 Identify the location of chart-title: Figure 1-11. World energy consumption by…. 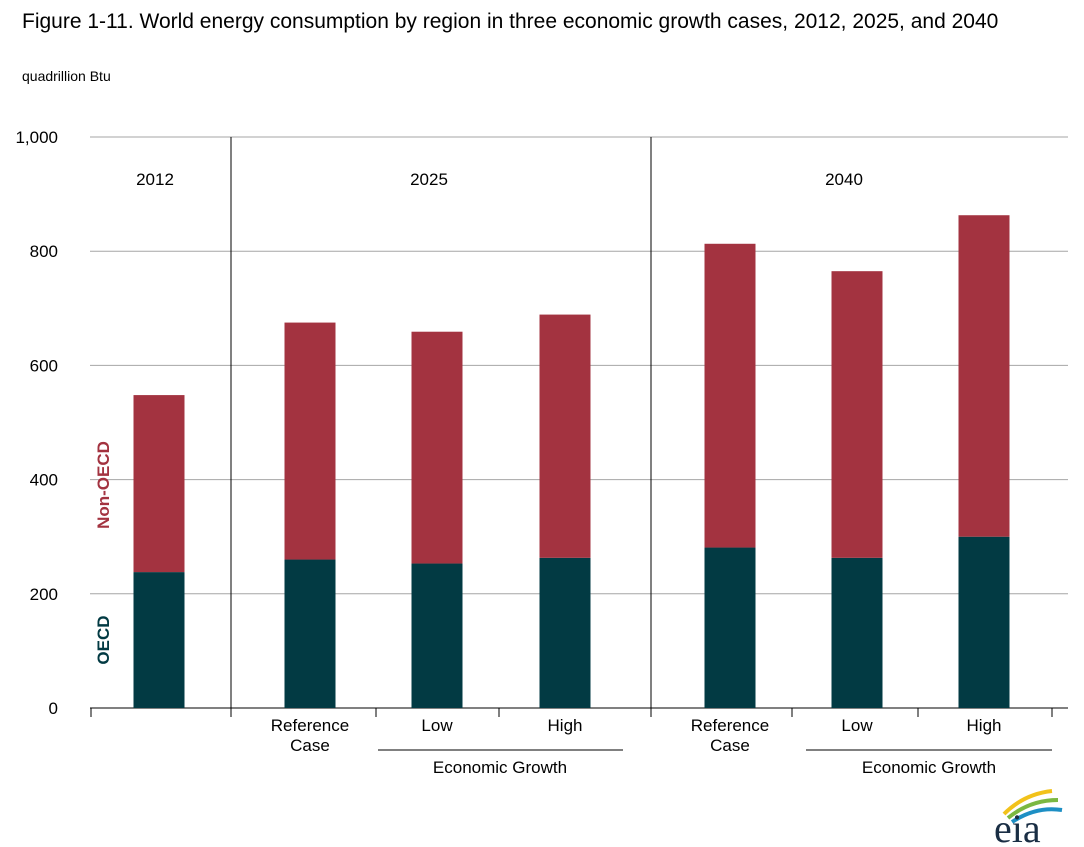
(510, 21).